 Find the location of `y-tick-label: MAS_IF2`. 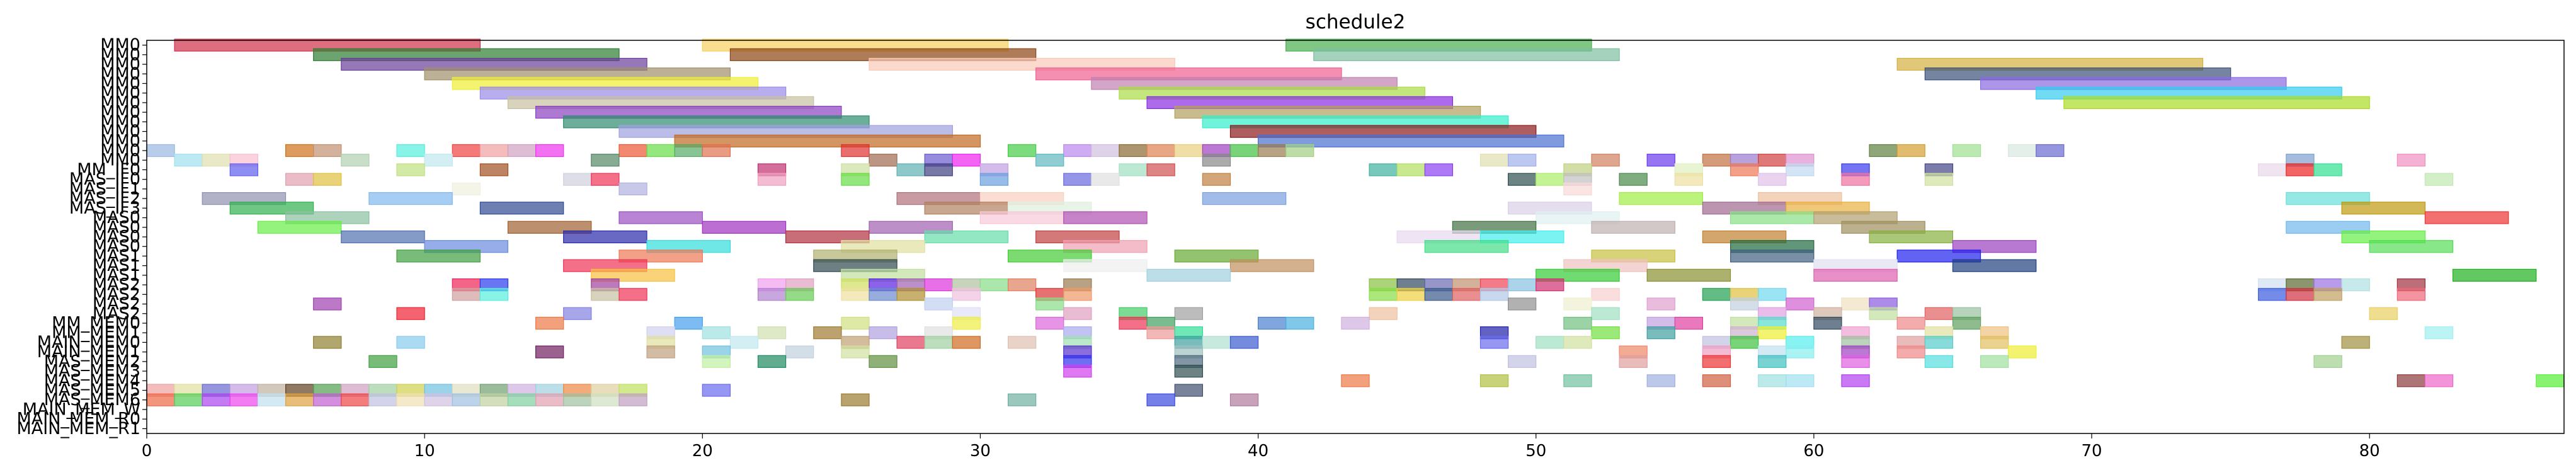

y-tick-label: MAS_IF2 is located at coordinates (104, 199).